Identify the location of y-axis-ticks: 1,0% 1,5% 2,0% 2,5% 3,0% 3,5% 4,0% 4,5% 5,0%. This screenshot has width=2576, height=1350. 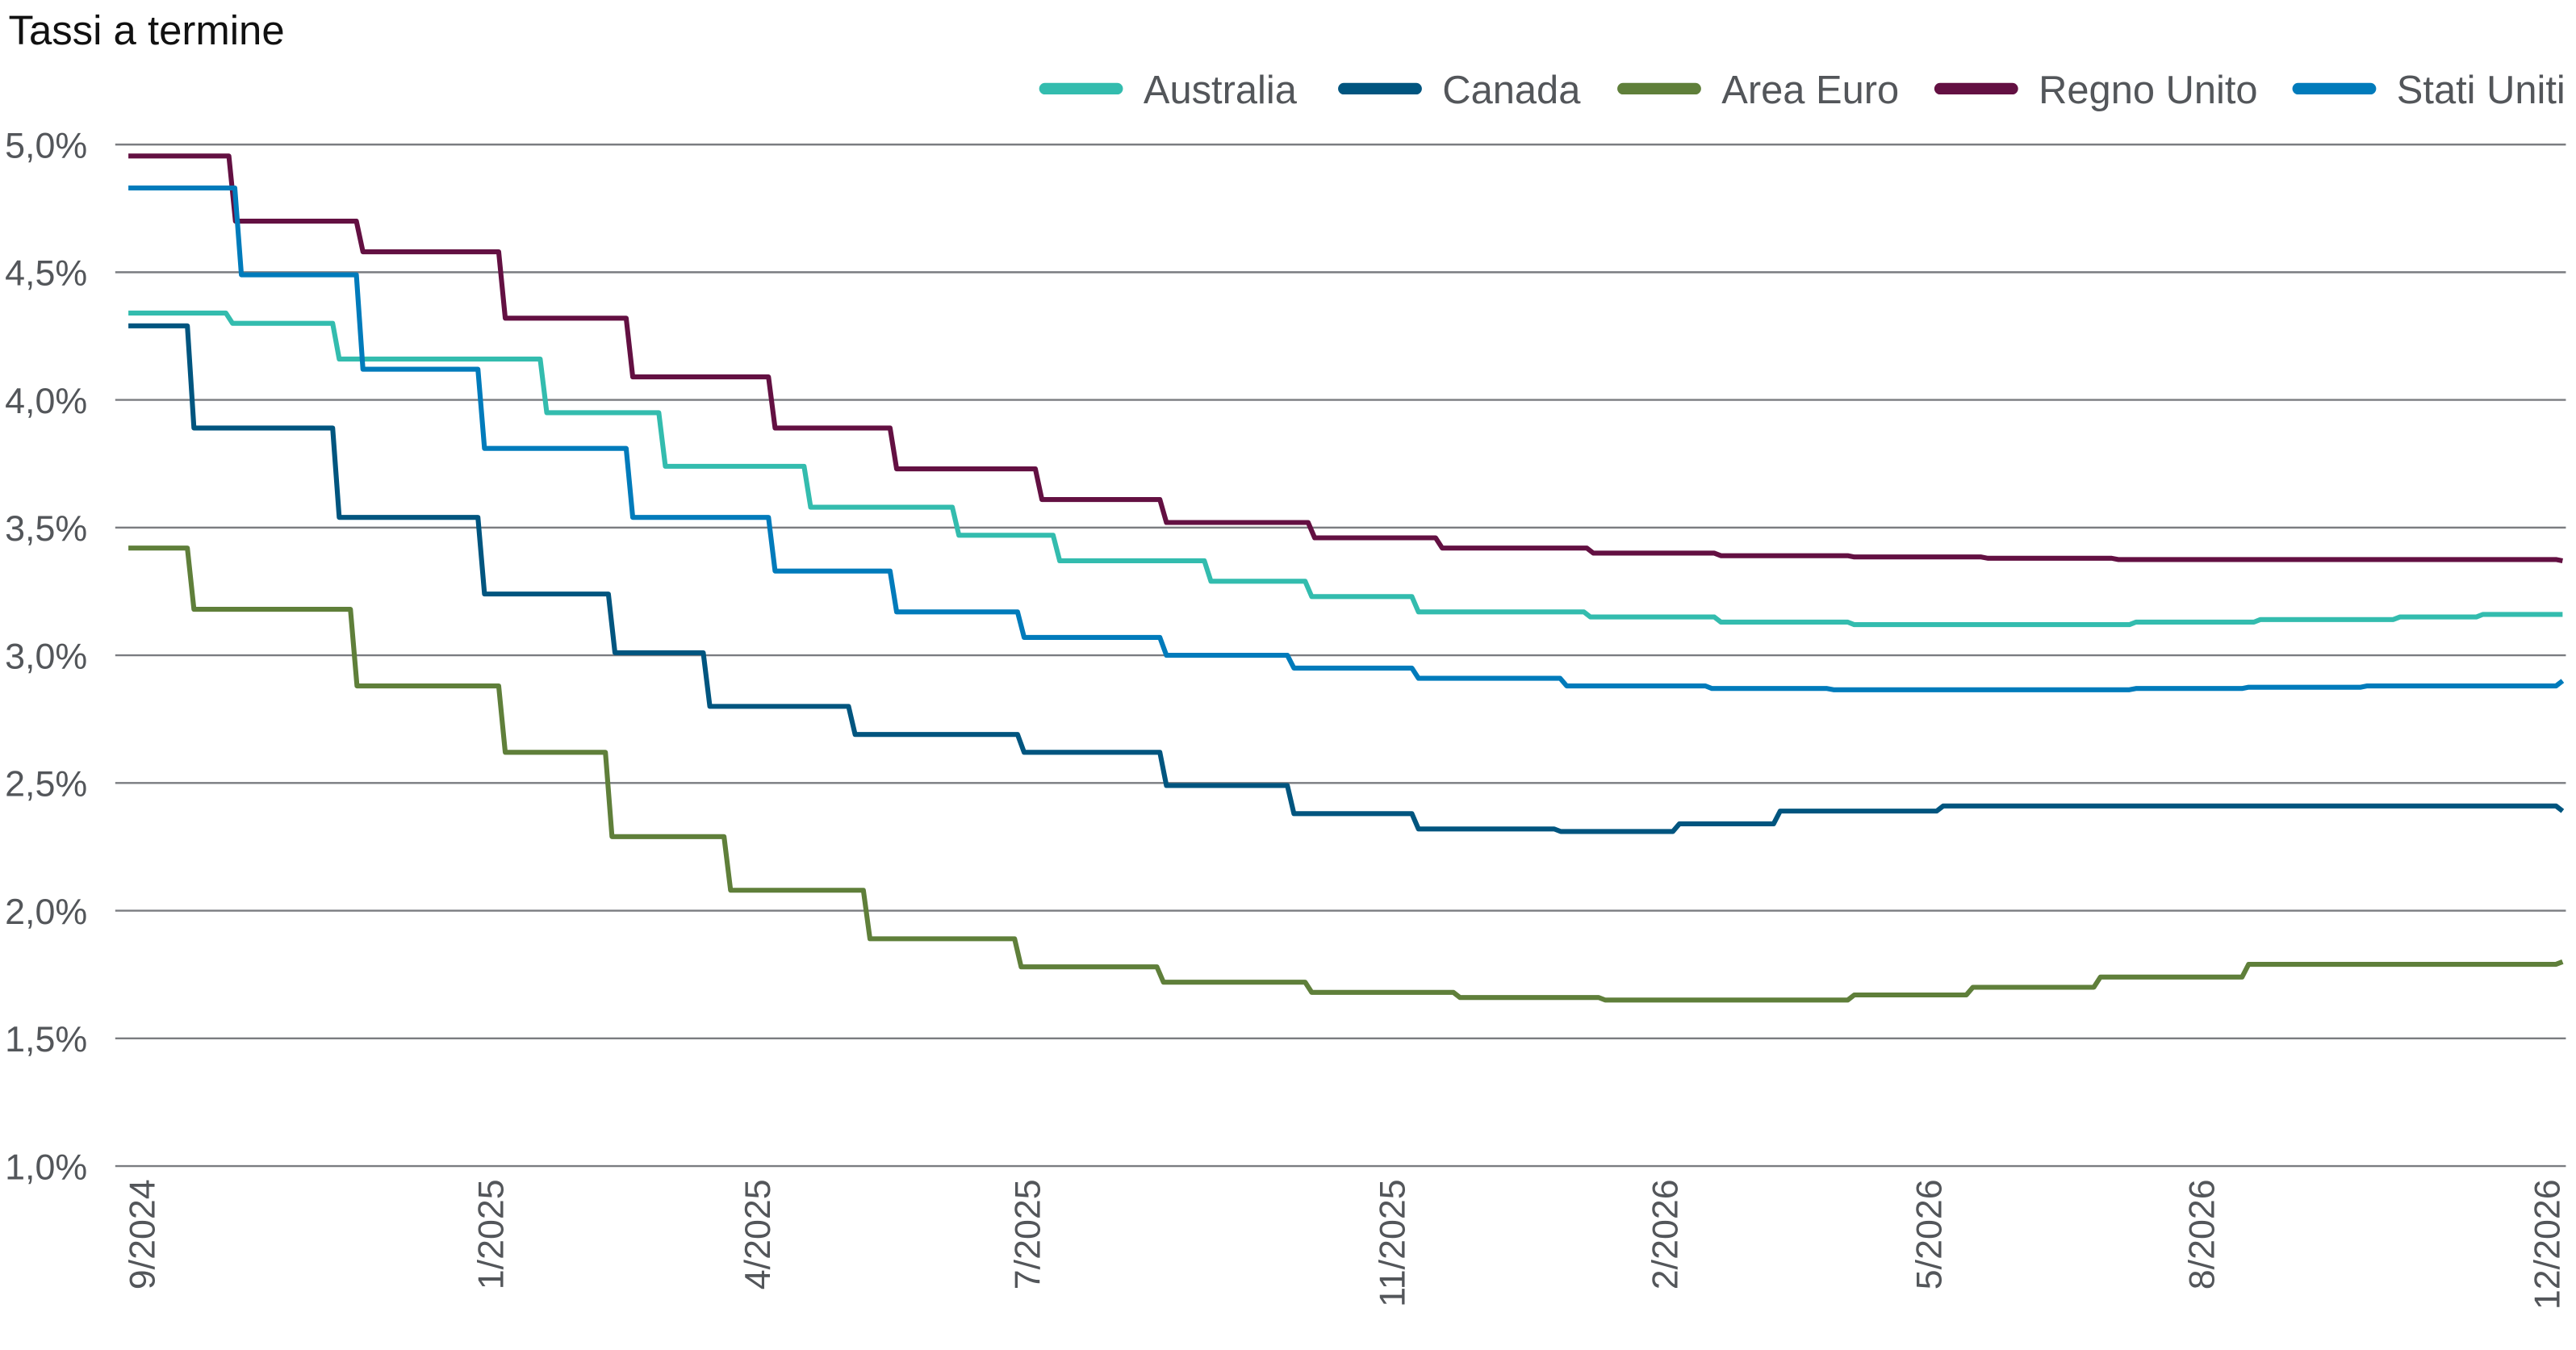
(46, 656).